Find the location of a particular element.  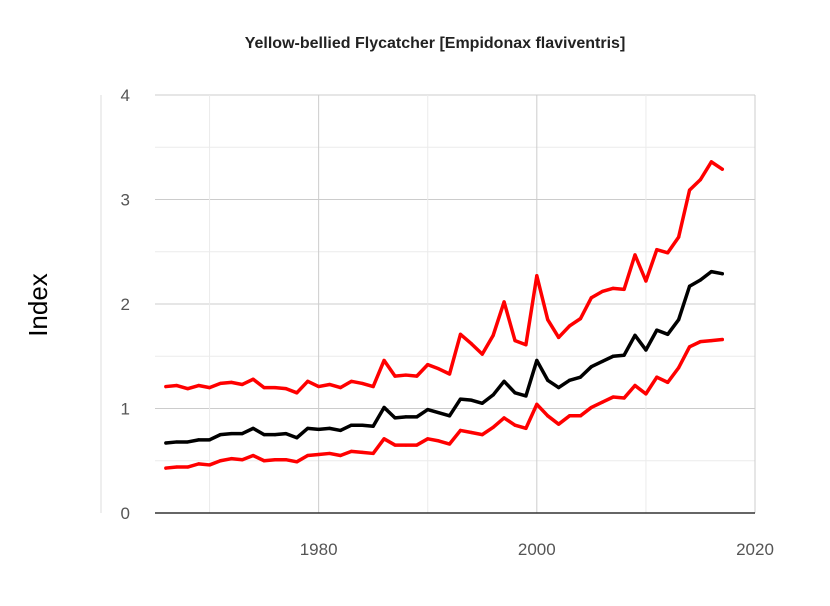

y-tick-label: 3 is located at coordinates (125, 200).